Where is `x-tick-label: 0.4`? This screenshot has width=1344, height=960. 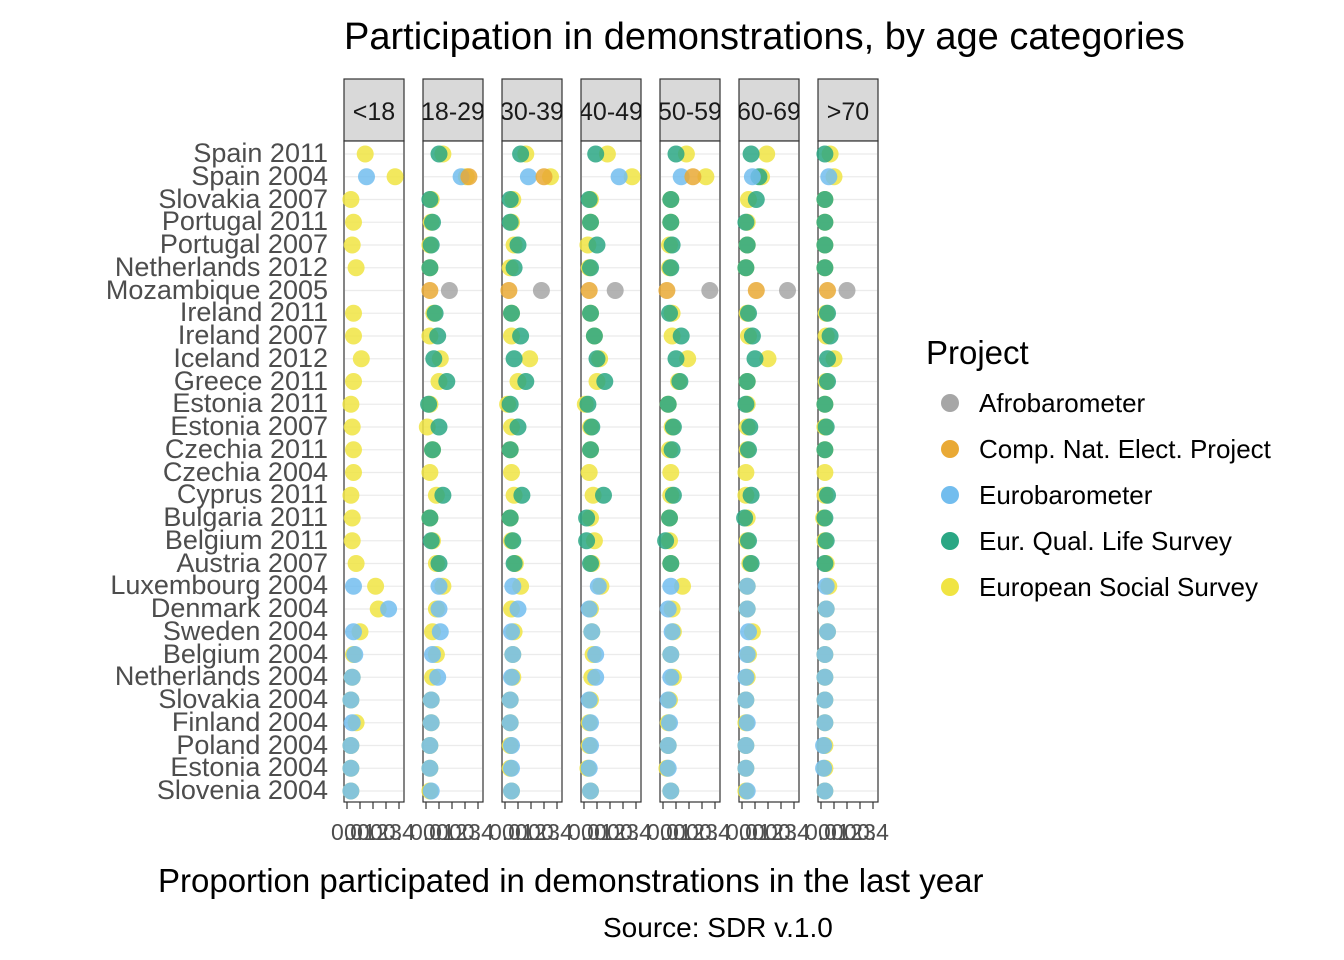 x-tick-label: 0.4 is located at coordinates (478, 832).